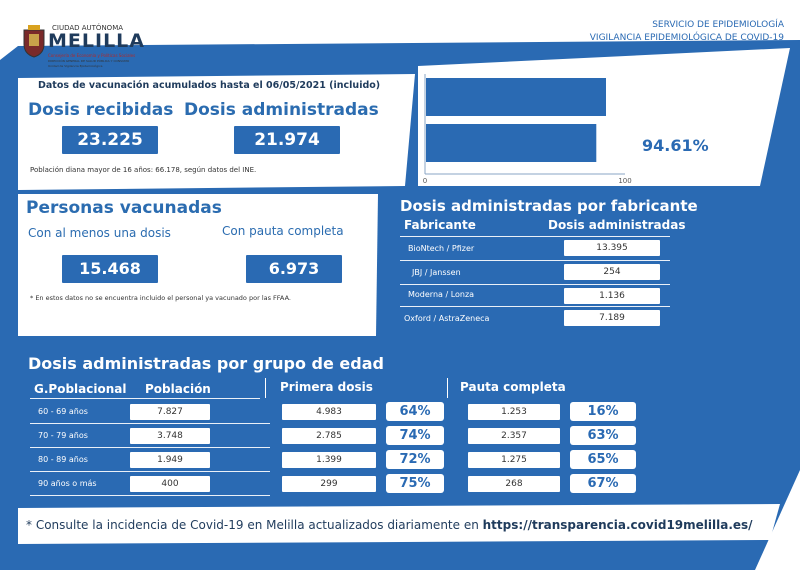  What do you see at coordinates (170, 436) in the screenshot?
I see `age-population-cell: 3.748` at bounding box center [170, 436].